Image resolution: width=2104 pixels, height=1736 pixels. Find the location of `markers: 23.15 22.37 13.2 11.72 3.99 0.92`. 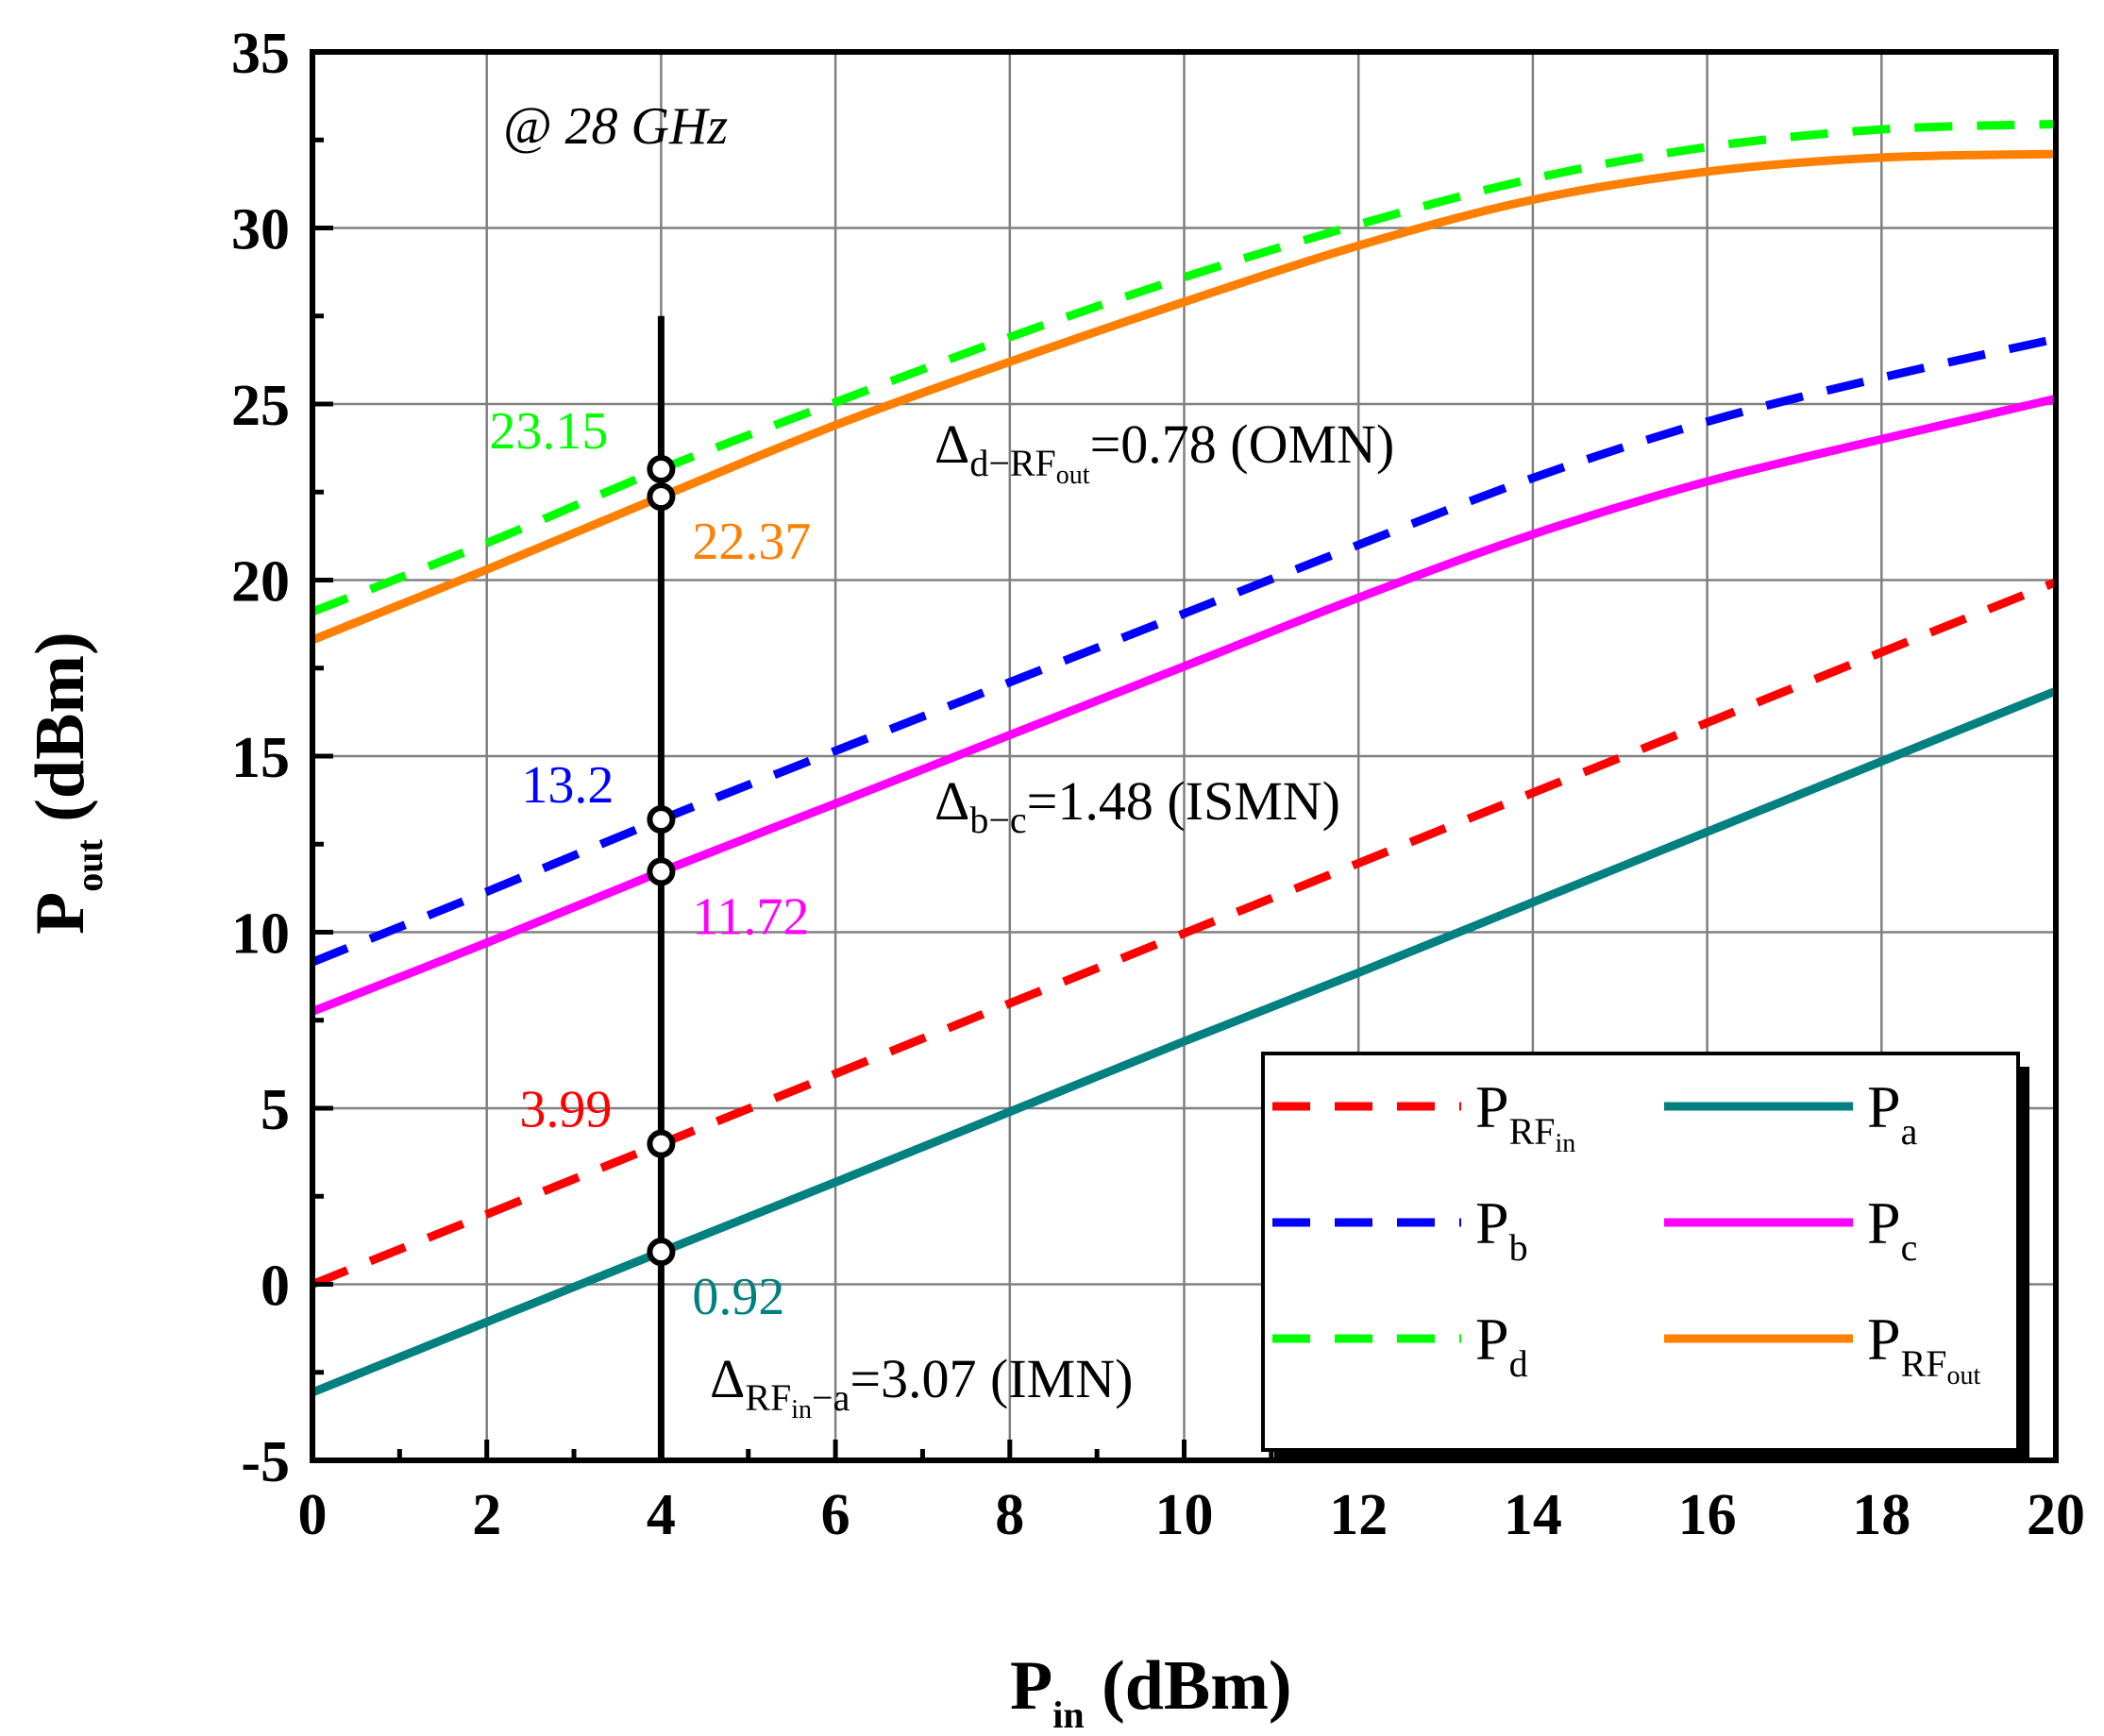

markers: 23.15 22.37 13.2 11.72 3.99 0.92 is located at coordinates (650, 864).